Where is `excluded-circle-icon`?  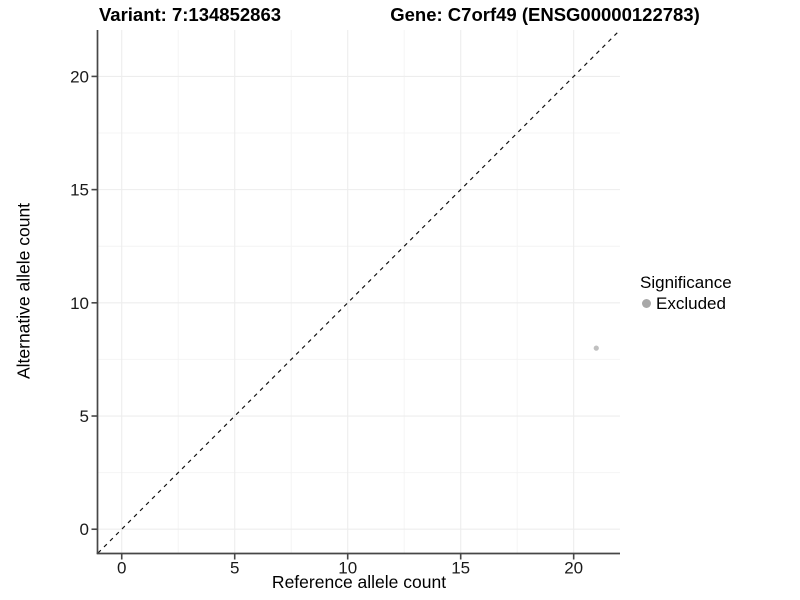 excluded-circle-icon is located at coordinates (646, 303).